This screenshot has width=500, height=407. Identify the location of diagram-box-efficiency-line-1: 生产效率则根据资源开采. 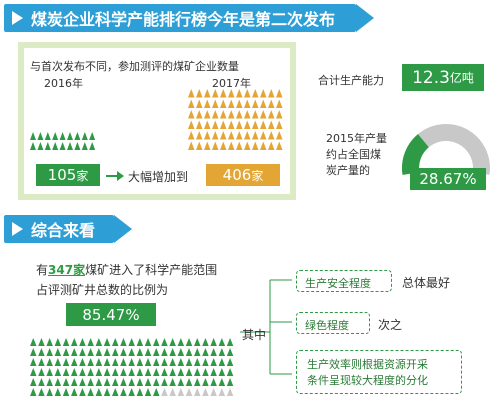
(367, 364).